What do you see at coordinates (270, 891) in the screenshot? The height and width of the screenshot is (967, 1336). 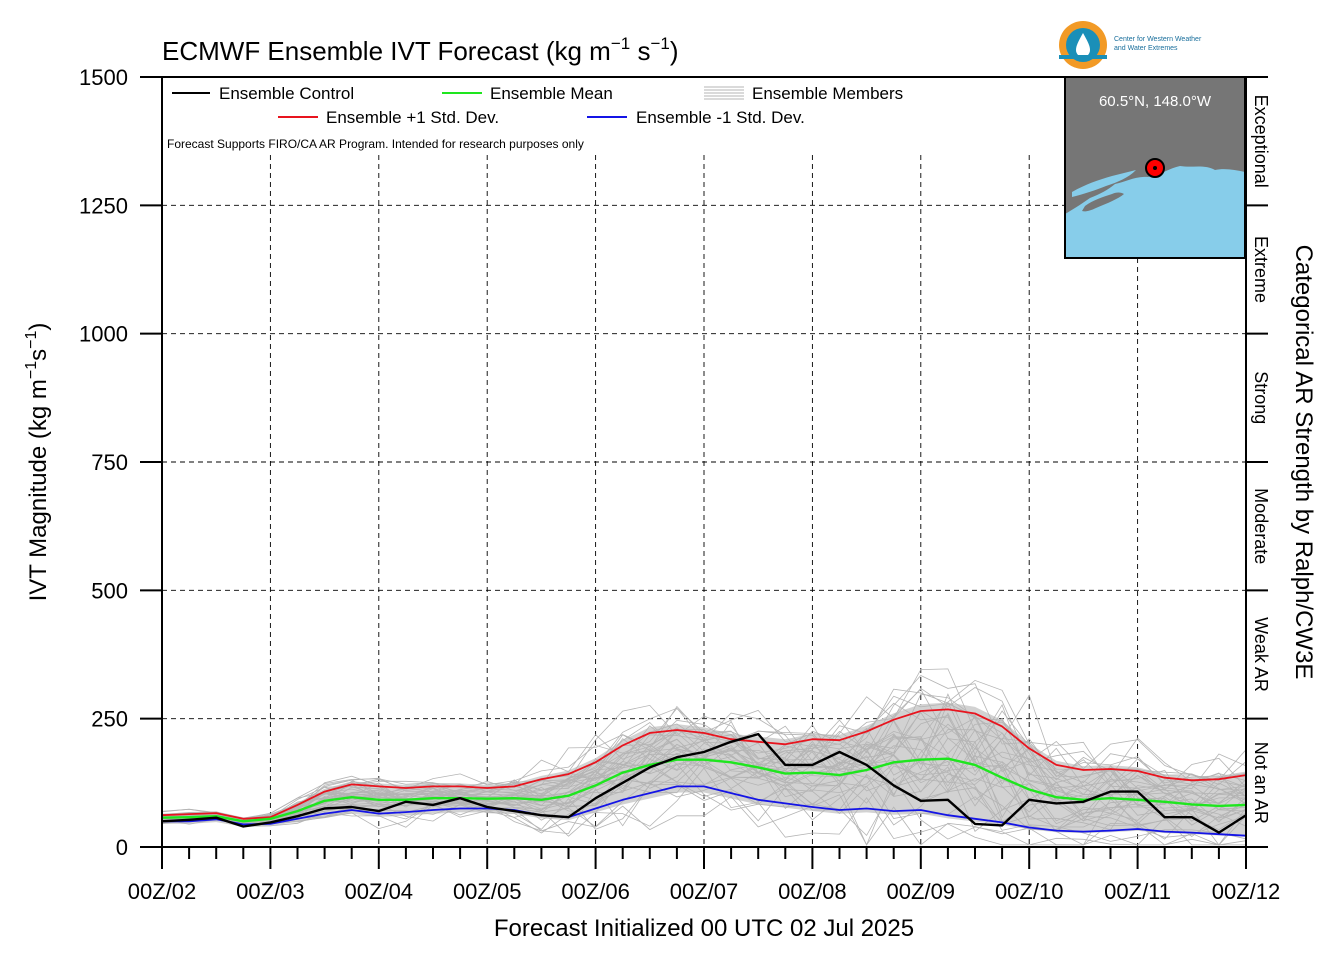 I see `x-tick-label: 00Z/03` at bounding box center [270, 891].